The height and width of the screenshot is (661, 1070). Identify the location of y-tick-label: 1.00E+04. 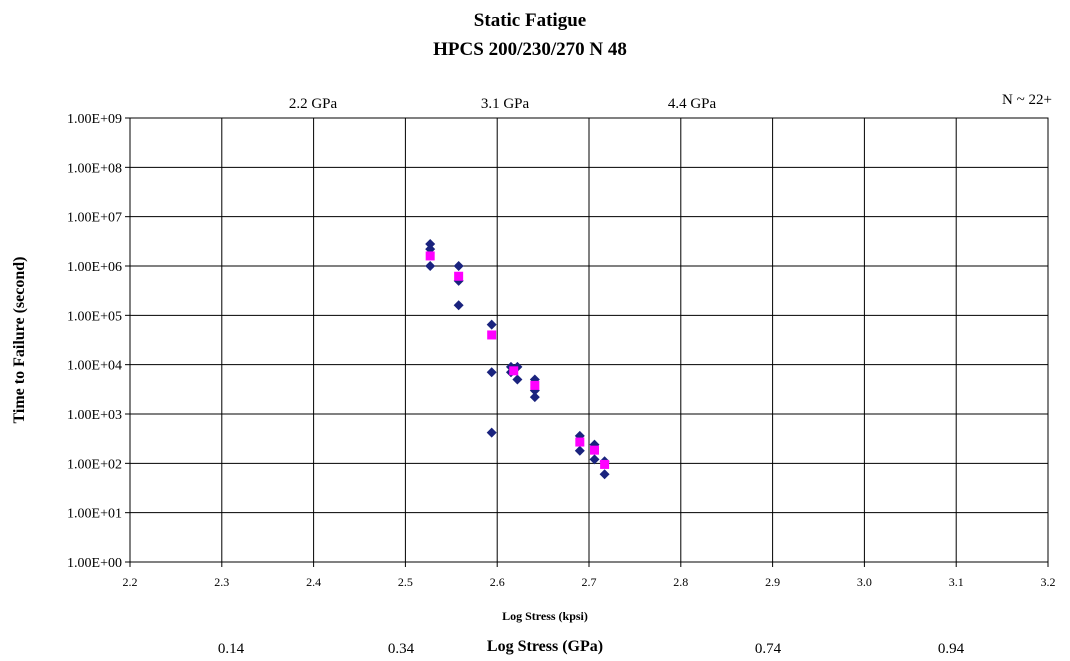
(94, 366).